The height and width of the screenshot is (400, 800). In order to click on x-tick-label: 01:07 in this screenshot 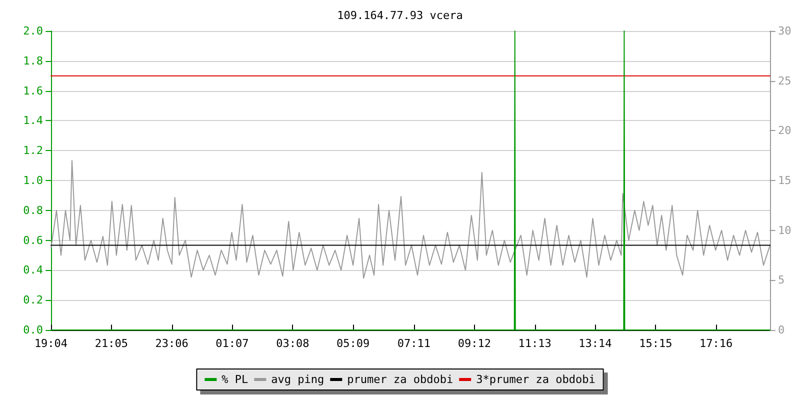, I will do `click(232, 343)`.